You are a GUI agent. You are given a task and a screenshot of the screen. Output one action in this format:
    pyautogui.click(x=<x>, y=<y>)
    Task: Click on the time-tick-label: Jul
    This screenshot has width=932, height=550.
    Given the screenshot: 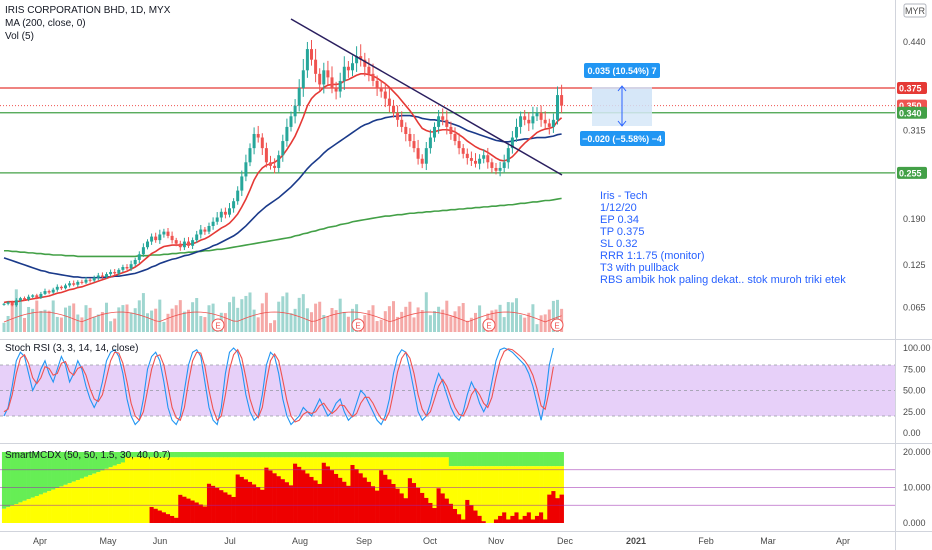 What is the action you would take?
    pyautogui.click(x=230, y=541)
    